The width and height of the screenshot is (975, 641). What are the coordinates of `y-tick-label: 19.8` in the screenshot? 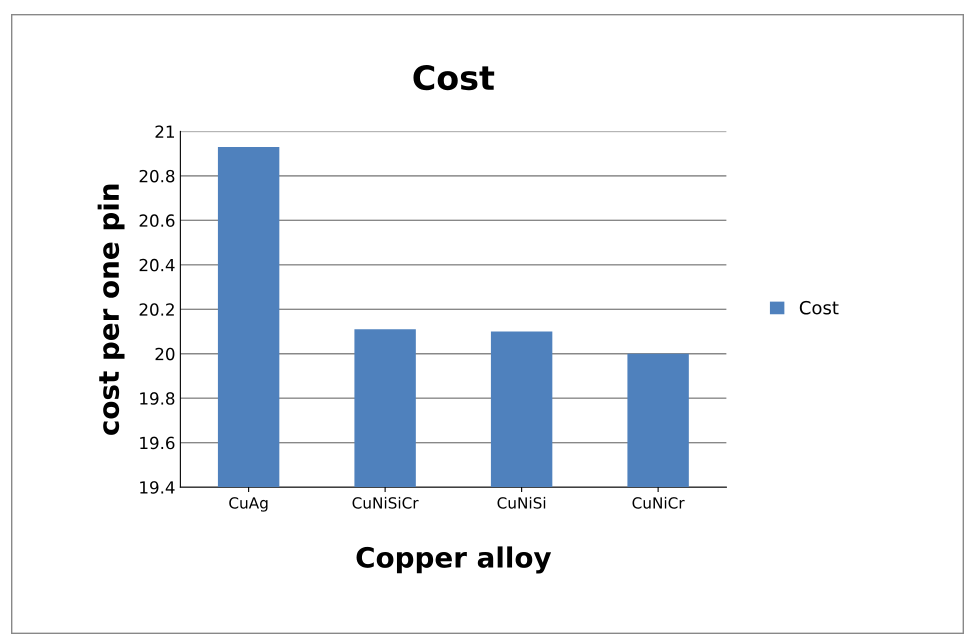 It's located at (157, 398).